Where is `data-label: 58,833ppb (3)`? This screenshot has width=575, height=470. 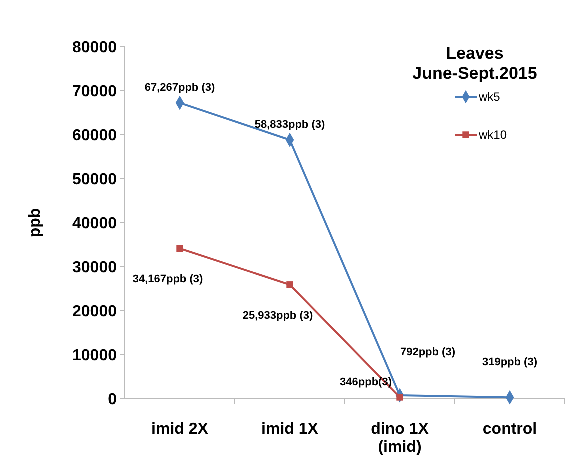
data-label: 58,833ppb (3) is located at coordinates (290, 125).